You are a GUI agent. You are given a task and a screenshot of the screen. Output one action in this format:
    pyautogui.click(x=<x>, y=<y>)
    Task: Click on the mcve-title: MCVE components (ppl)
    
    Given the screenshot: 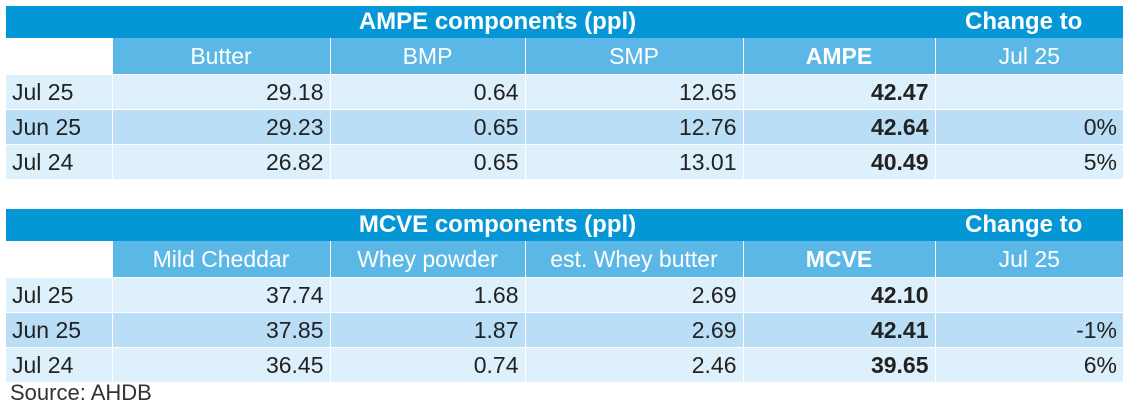 What is the action you would take?
    pyautogui.click(x=470, y=225)
    